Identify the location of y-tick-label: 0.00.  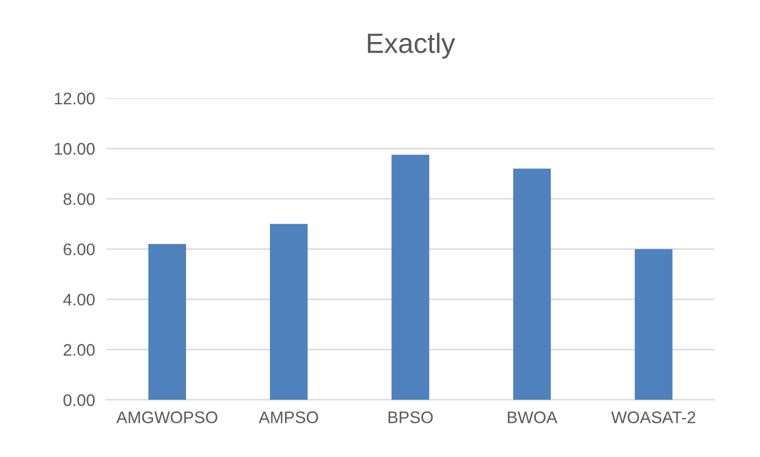
(79, 400).